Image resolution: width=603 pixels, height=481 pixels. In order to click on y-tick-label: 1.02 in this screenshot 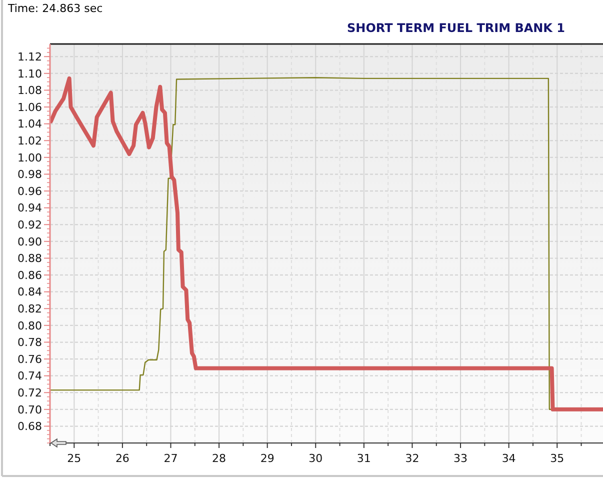, I will do `click(30, 141)`.